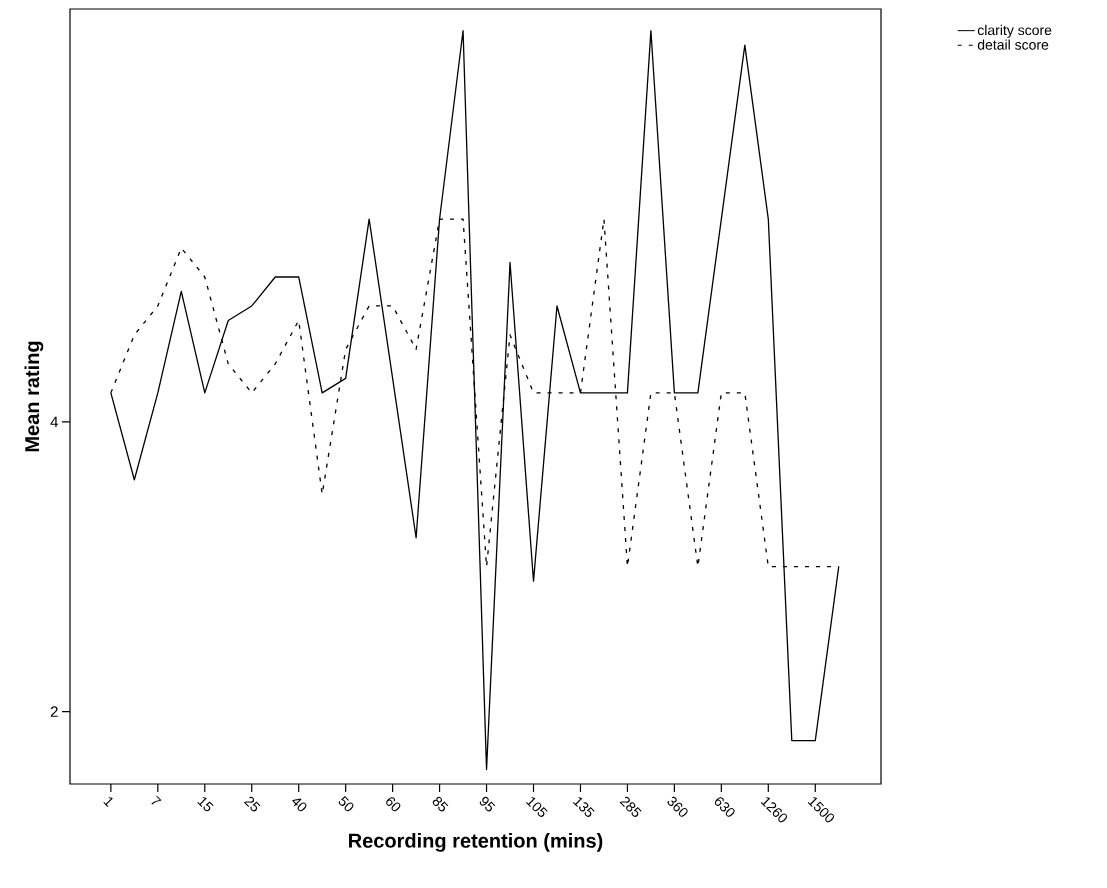 This screenshot has width=1107, height=888. Describe the element at coordinates (54, 711) in the screenshot. I see `y-tick-label: 2` at that location.